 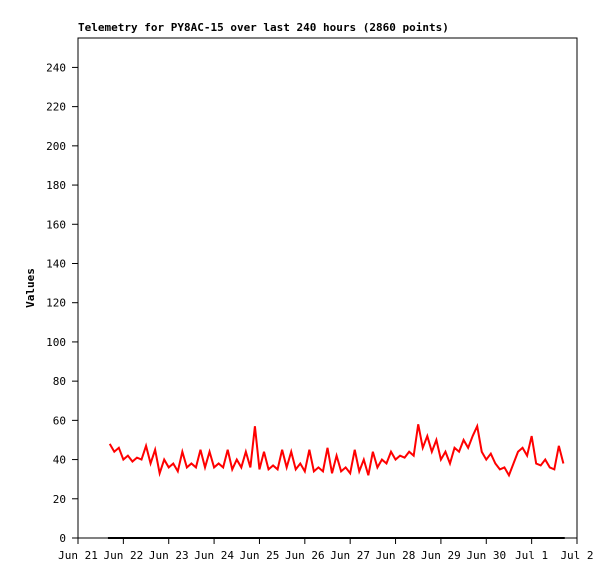 What do you see at coordinates (59, 460) in the screenshot?
I see `y-tick-label: 40` at bounding box center [59, 460].